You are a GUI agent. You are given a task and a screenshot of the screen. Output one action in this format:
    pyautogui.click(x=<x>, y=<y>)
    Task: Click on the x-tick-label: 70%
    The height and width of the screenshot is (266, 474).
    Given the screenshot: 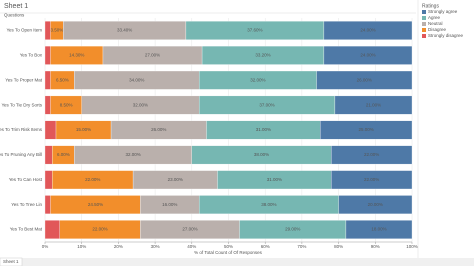 What is the action you would take?
    pyautogui.click(x=301, y=246)
    